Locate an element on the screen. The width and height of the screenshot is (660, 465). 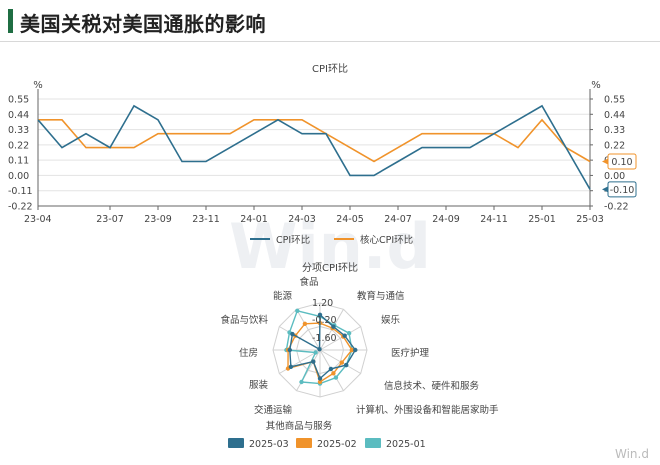
series-line is located at coordinates (314, 140).